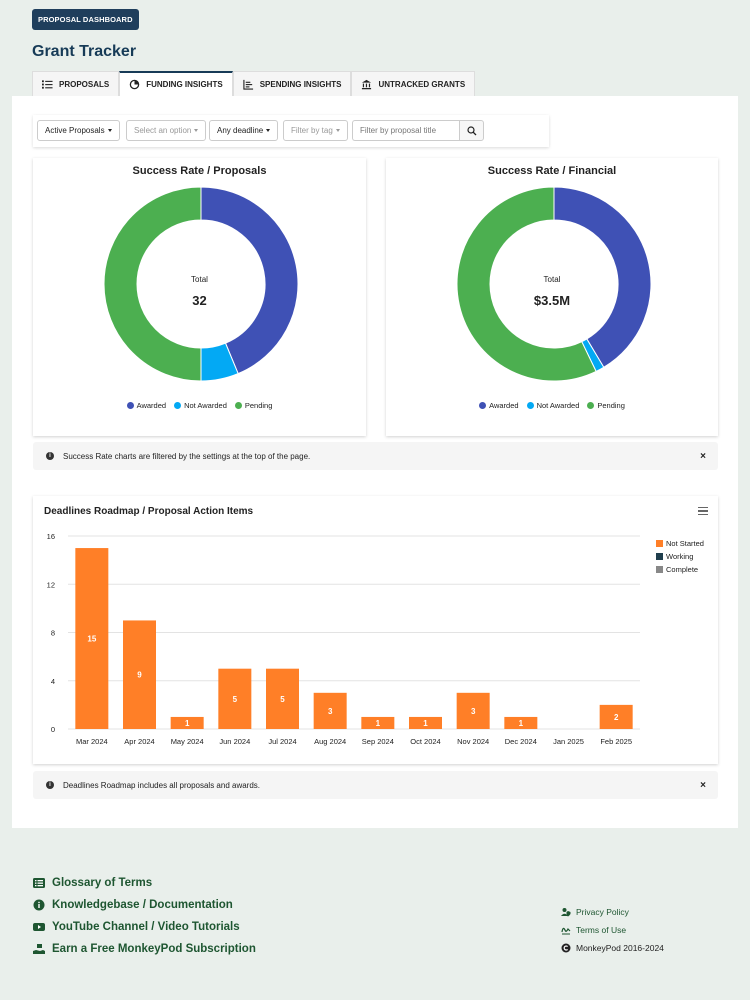 The width and height of the screenshot is (750, 1000). I want to click on knowledgebase-link: Knowledgebase / Documentation, so click(144, 905).